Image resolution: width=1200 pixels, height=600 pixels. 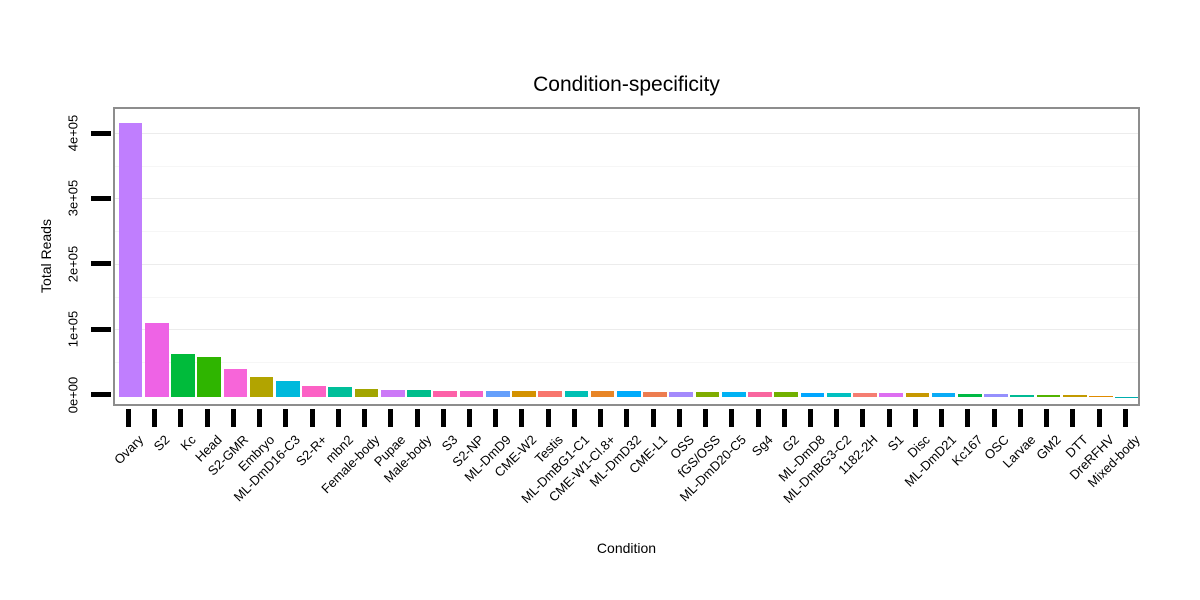 What do you see at coordinates (314, 391) in the screenshot?
I see `bar-s2-r-` at bounding box center [314, 391].